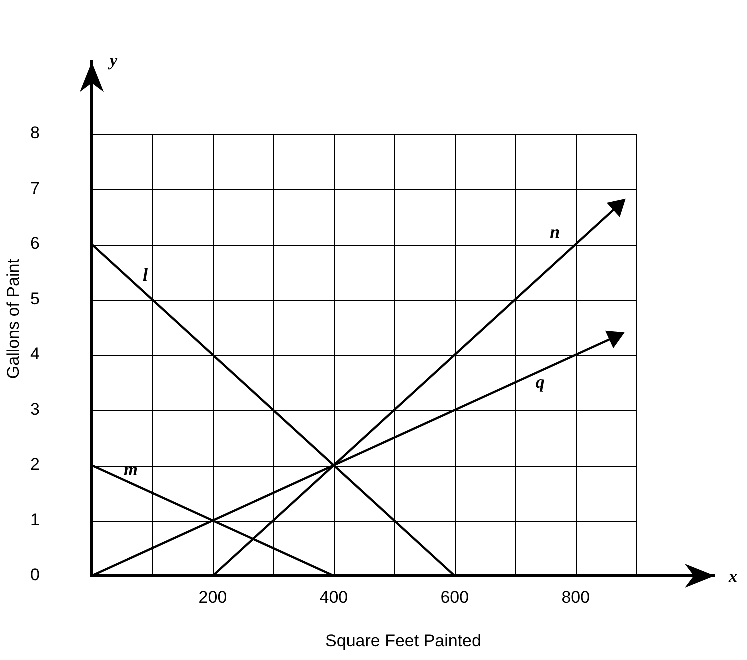 The width and height of the screenshot is (747, 660). What do you see at coordinates (131, 469) in the screenshot?
I see `series-label: m` at bounding box center [131, 469].